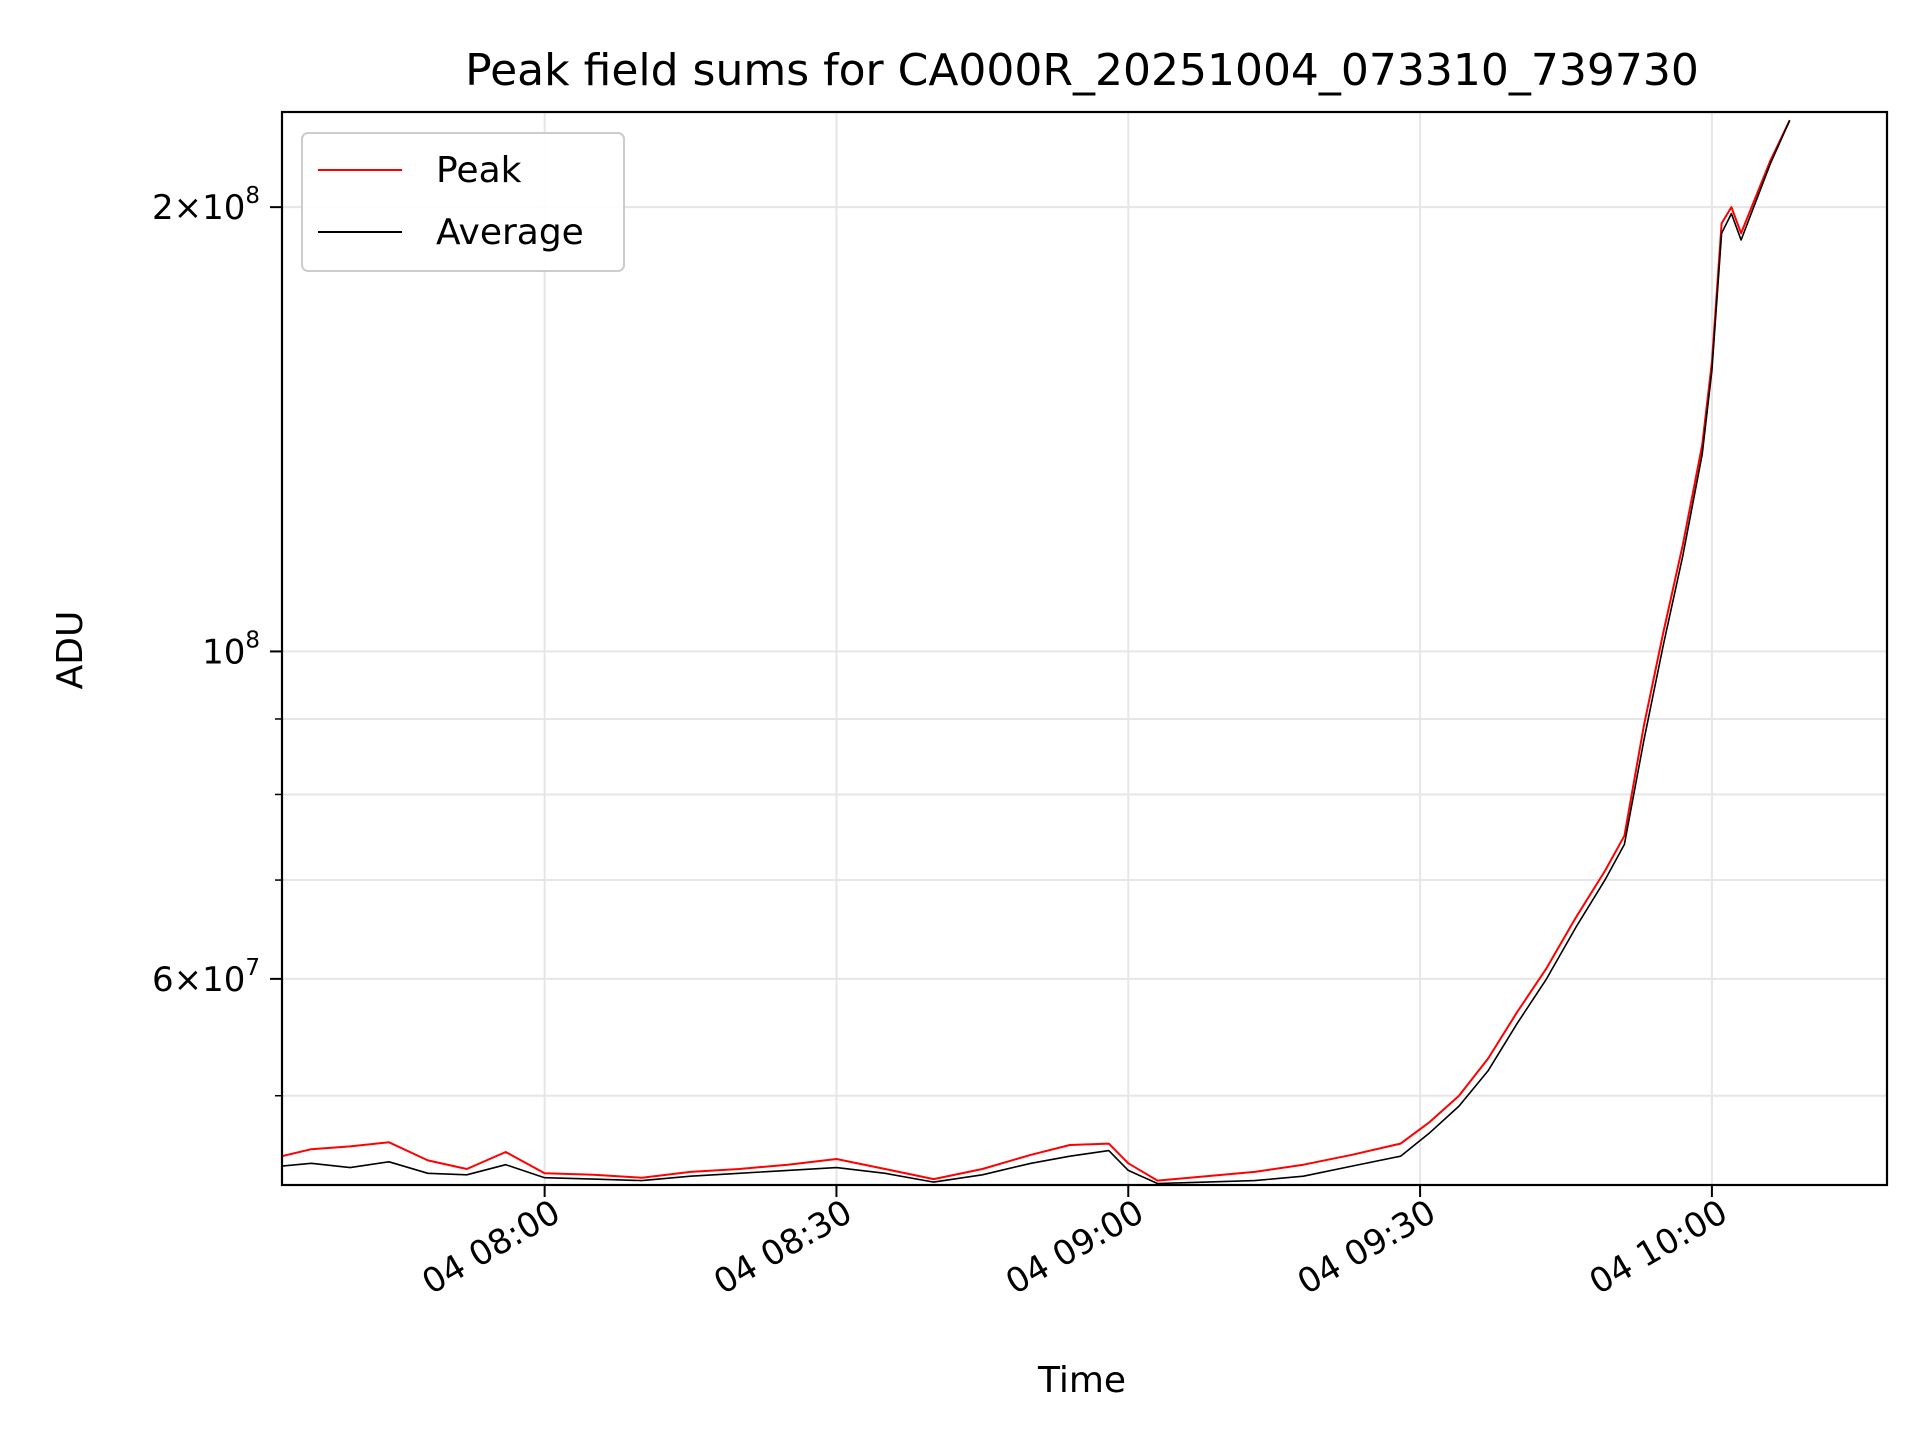 The image size is (1920, 1440). I want to click on legend: Peak Average, so click(463, 202).